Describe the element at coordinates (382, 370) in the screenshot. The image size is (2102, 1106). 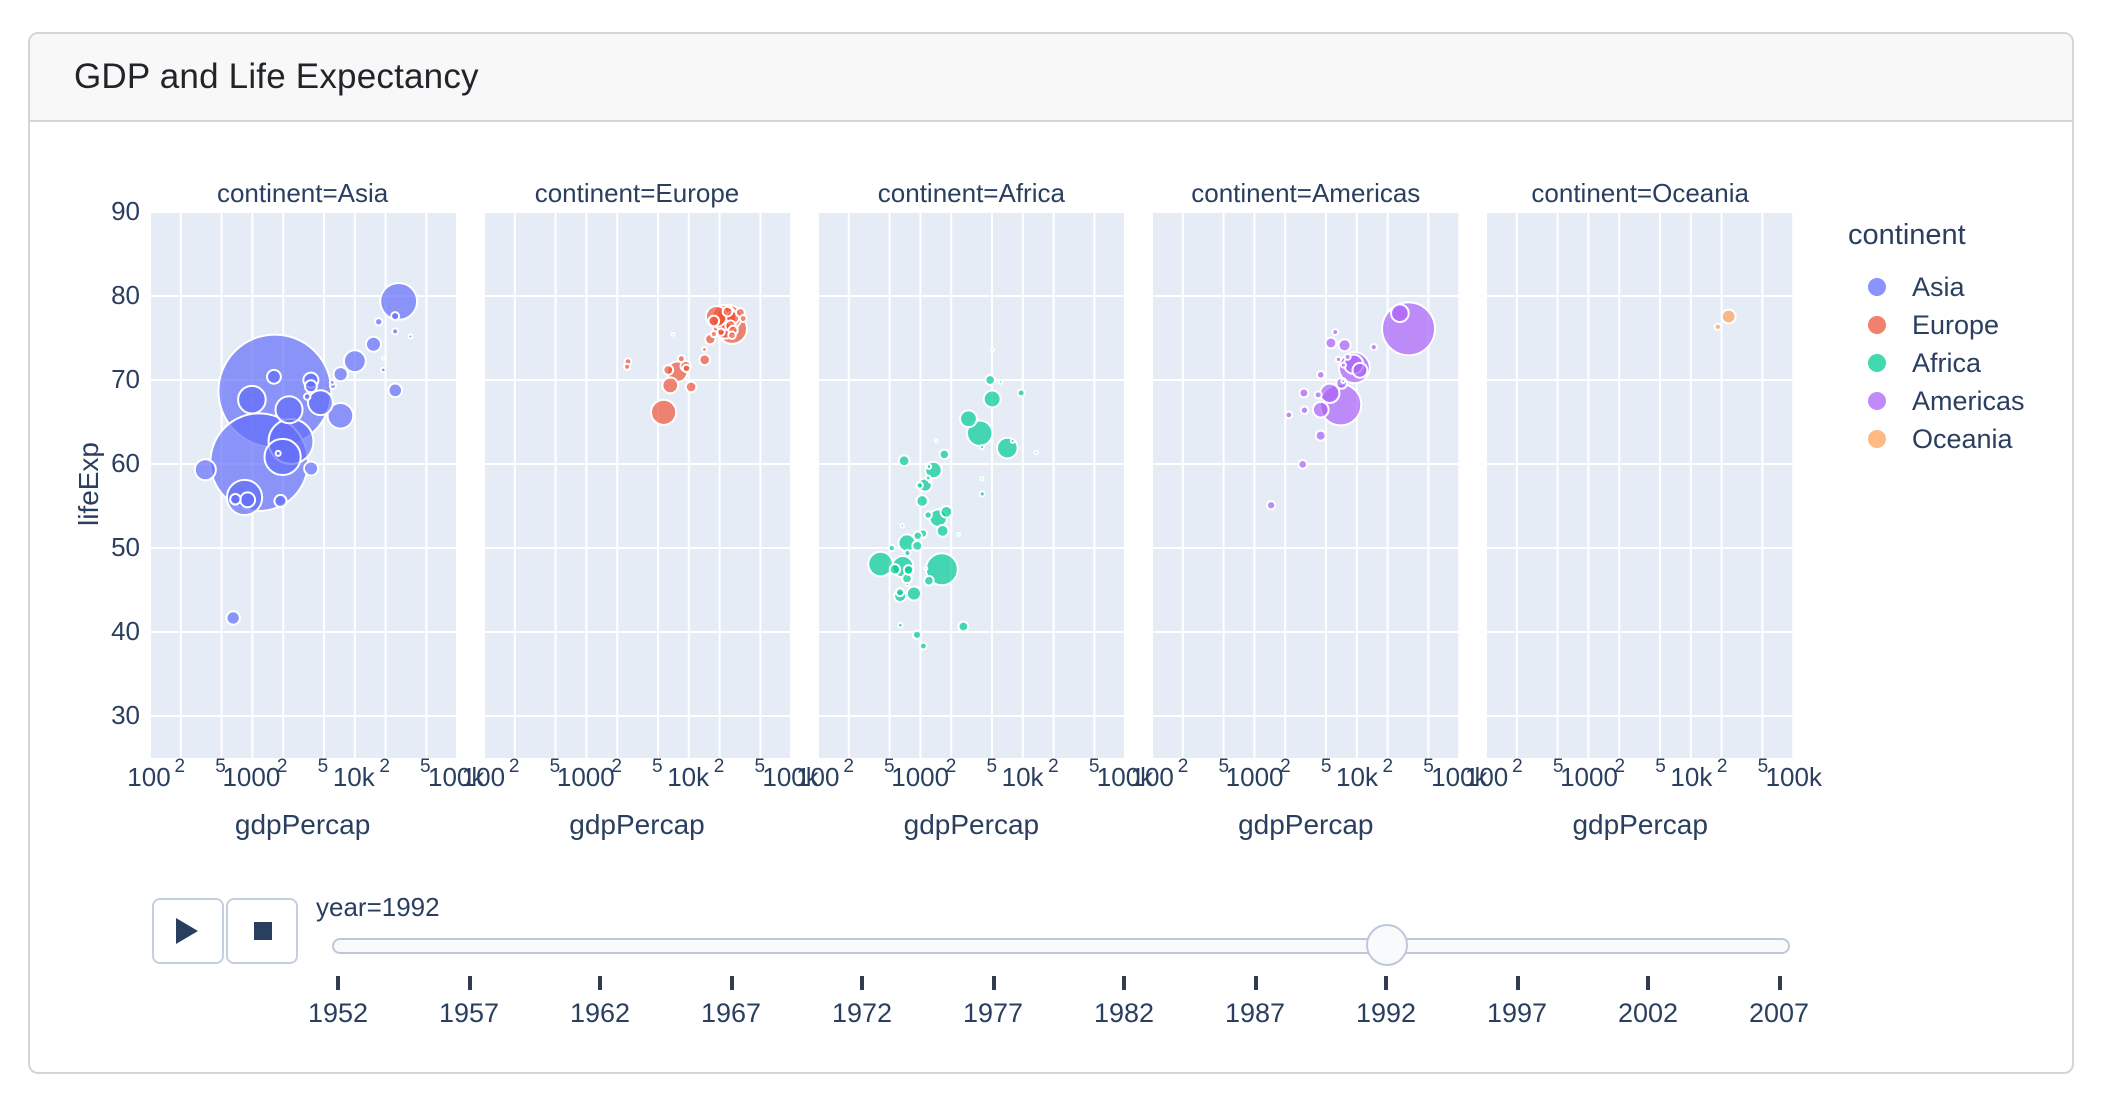
I see `bubble-oman` at that location.